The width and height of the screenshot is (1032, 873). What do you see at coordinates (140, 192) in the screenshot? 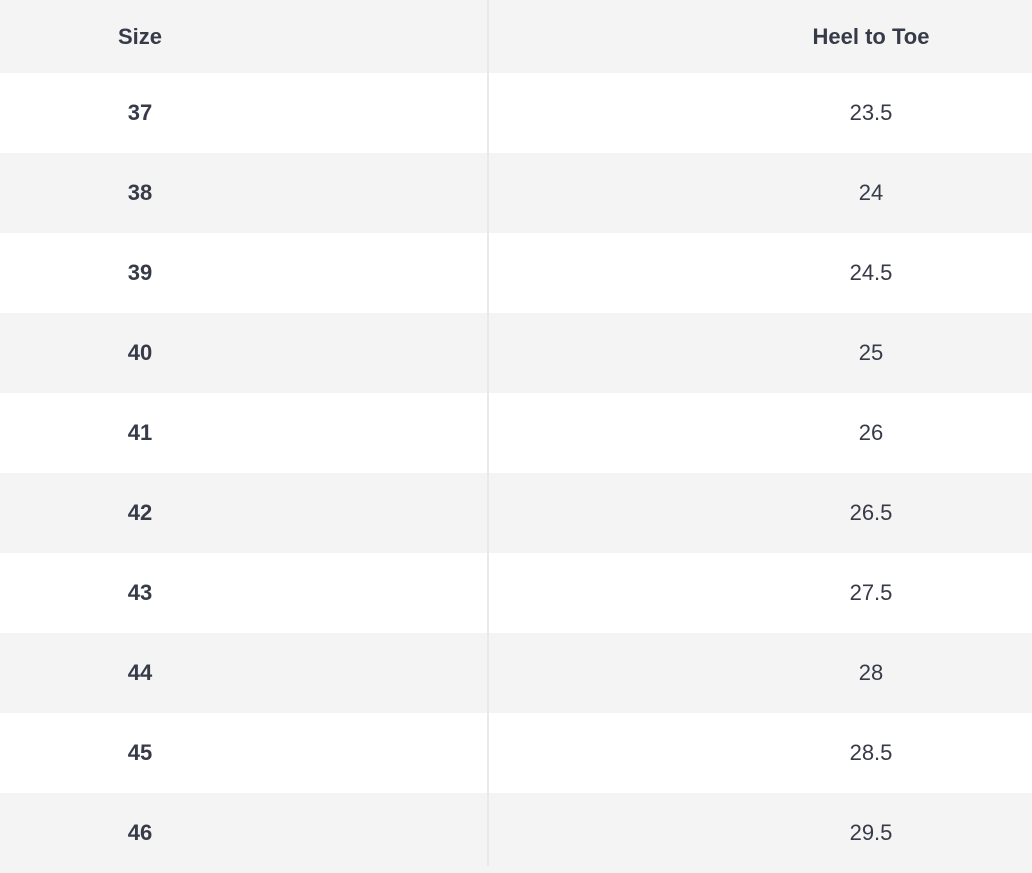
I see `cell-size: 38` at bounding box center [140, 192].